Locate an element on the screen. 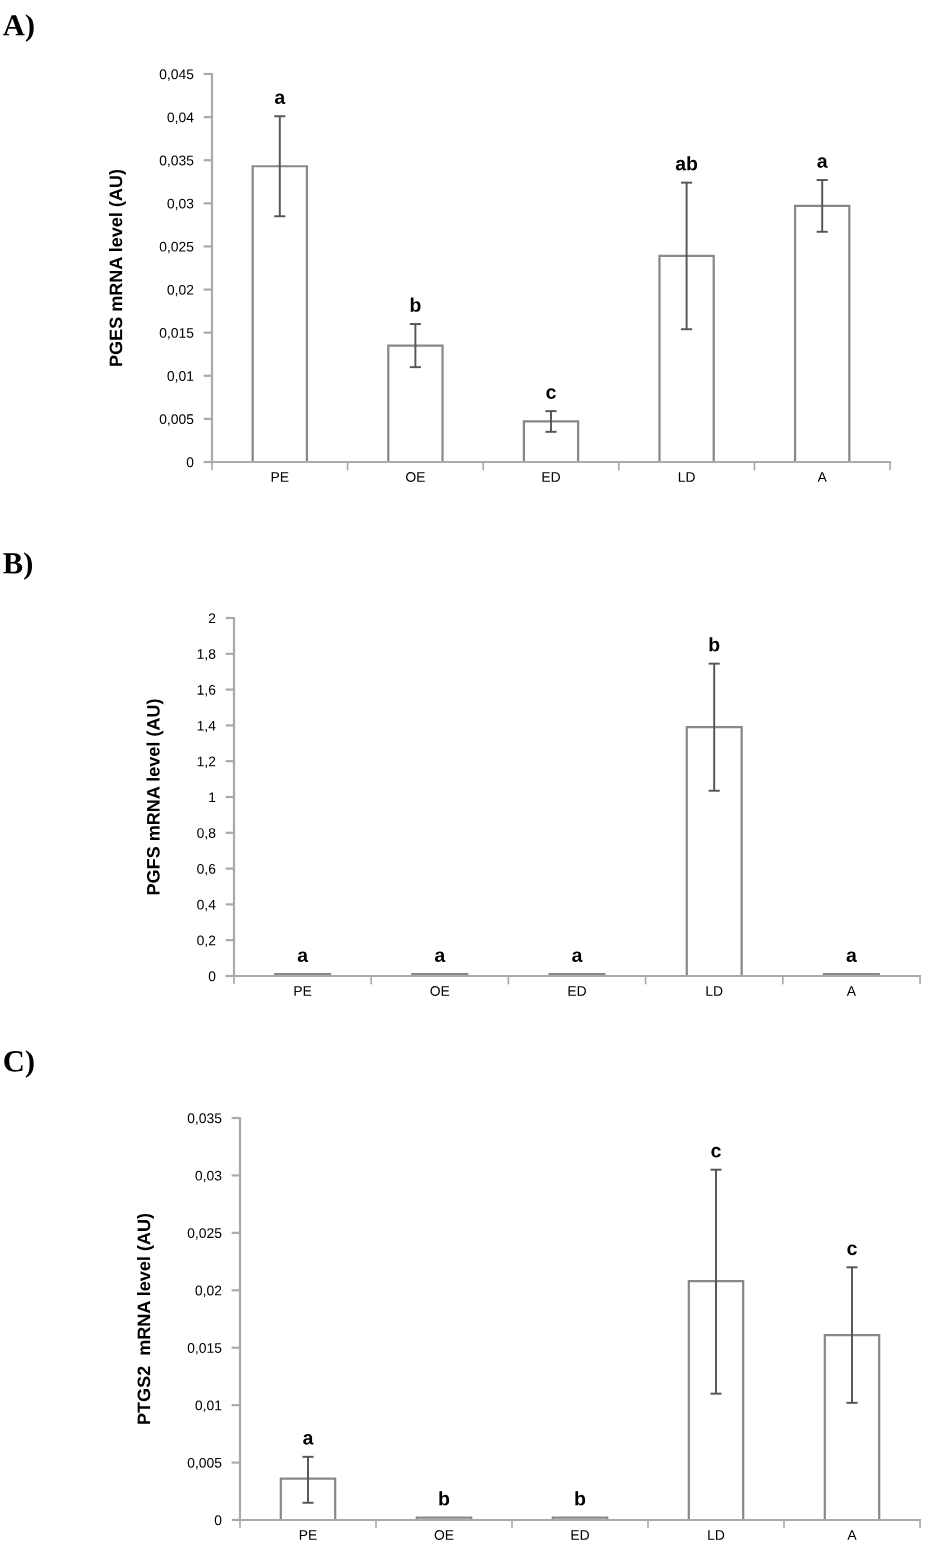  y-axis-title: PGFS mRNA level (AU) is located at coordinates (155, 797).